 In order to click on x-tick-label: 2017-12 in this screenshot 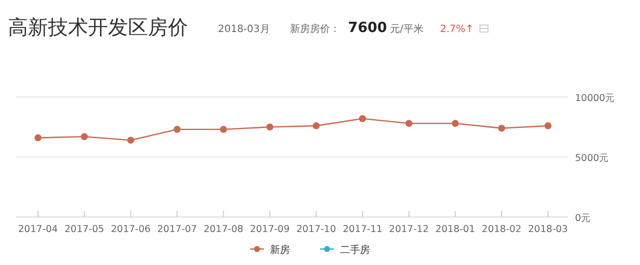, I will do `click(409, 229)`.